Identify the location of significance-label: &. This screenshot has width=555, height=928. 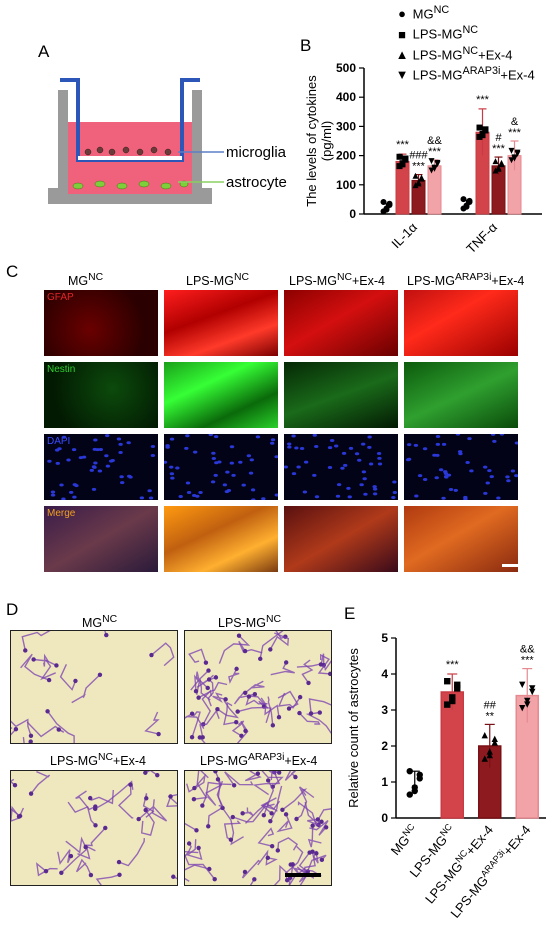
(515, 122).